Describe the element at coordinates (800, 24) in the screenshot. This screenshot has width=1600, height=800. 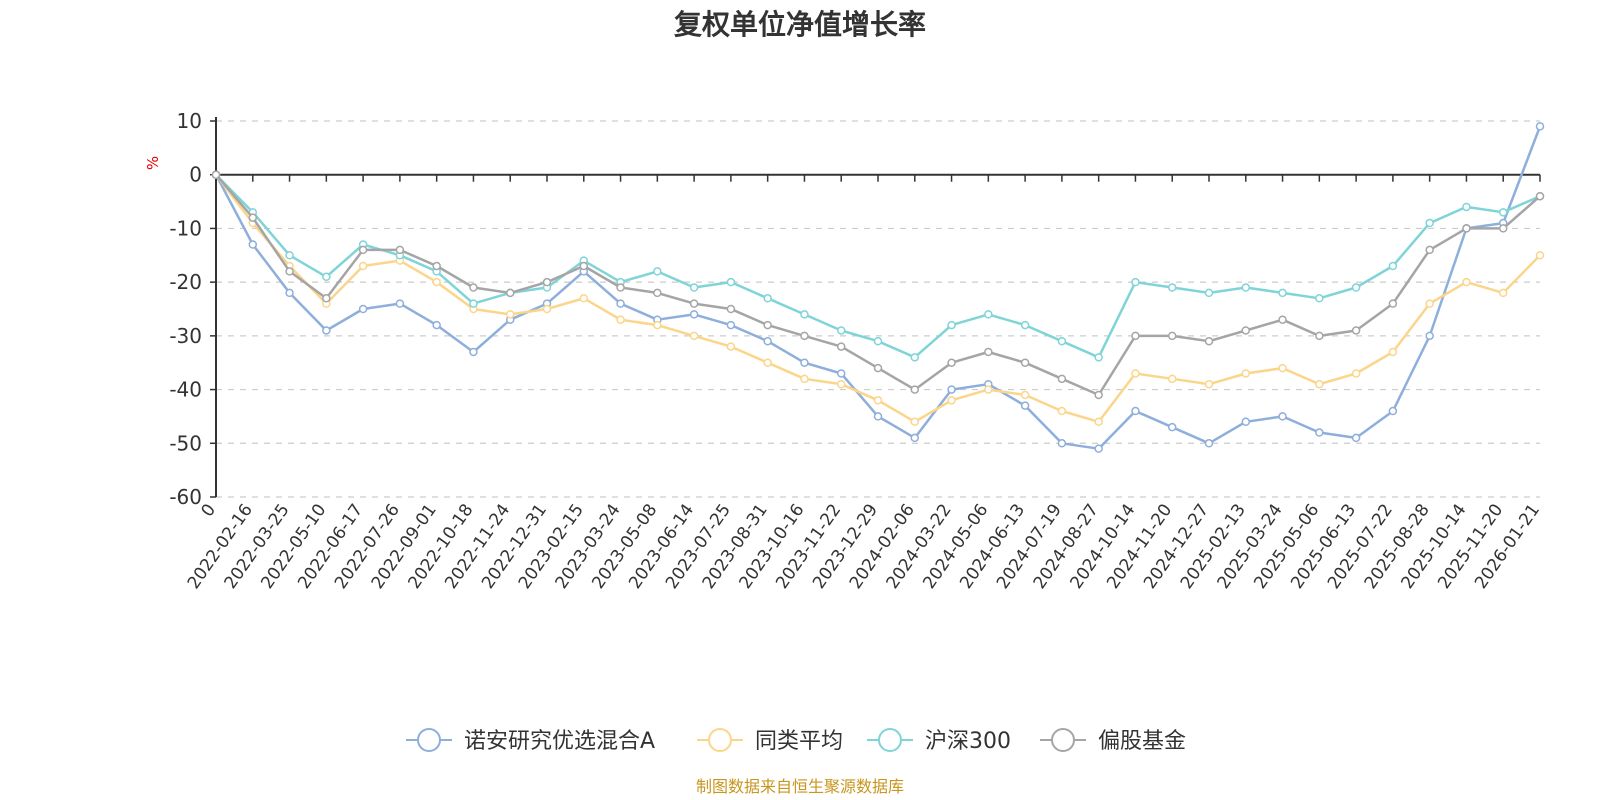
I see `chart-title: 复权单位净值增长率` at that location.